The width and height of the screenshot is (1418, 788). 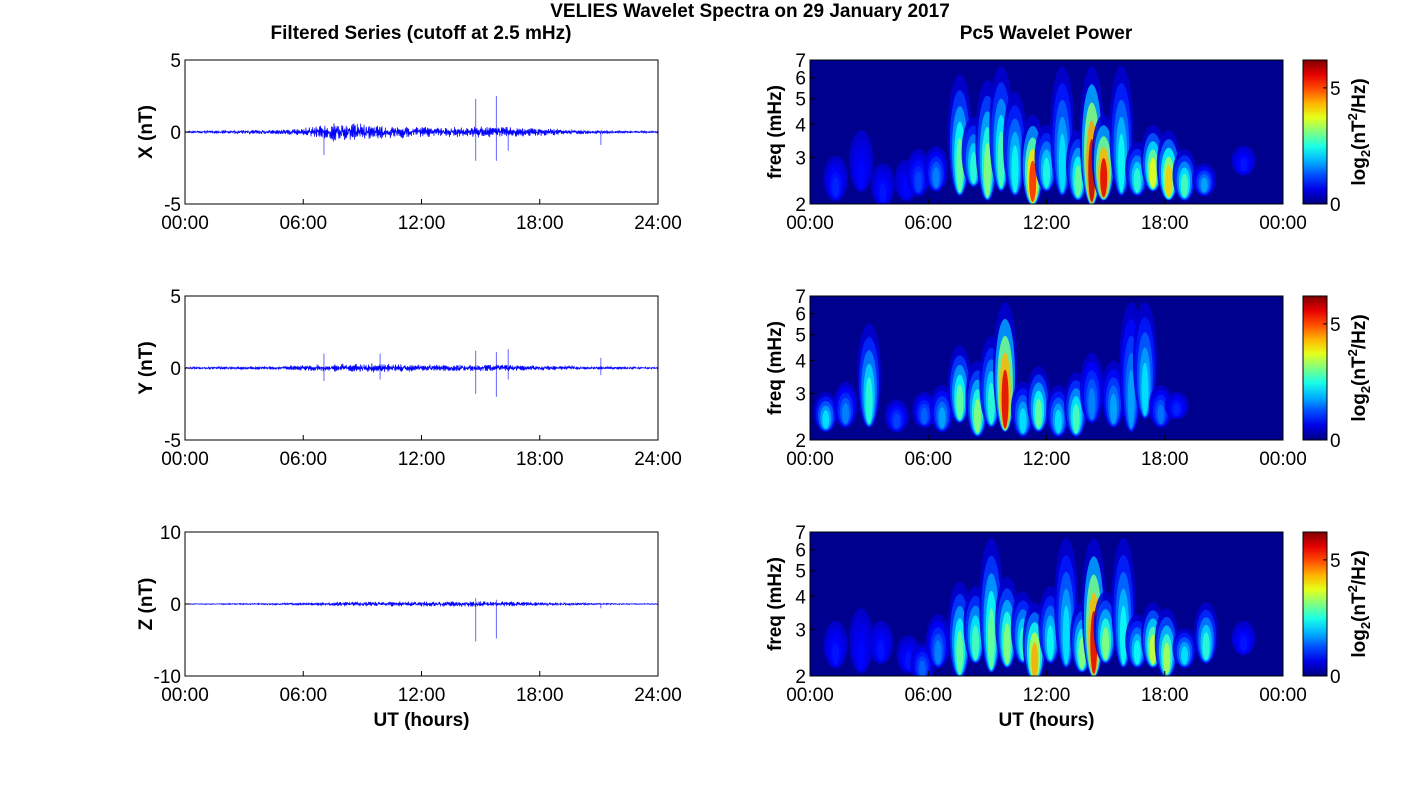 What do you see at coordinates (800, 297) in the screenshot?
I see `y-wavelet-ytick-label: 7` at bounding box center [800, 297].